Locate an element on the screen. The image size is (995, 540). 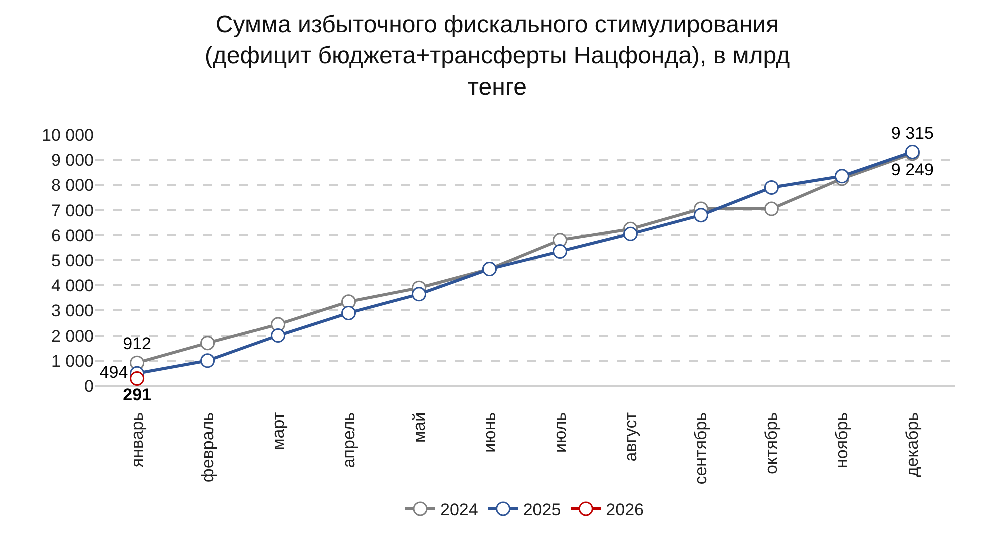
y-tick-label: 2 000 is located at coordinates (72, 336).